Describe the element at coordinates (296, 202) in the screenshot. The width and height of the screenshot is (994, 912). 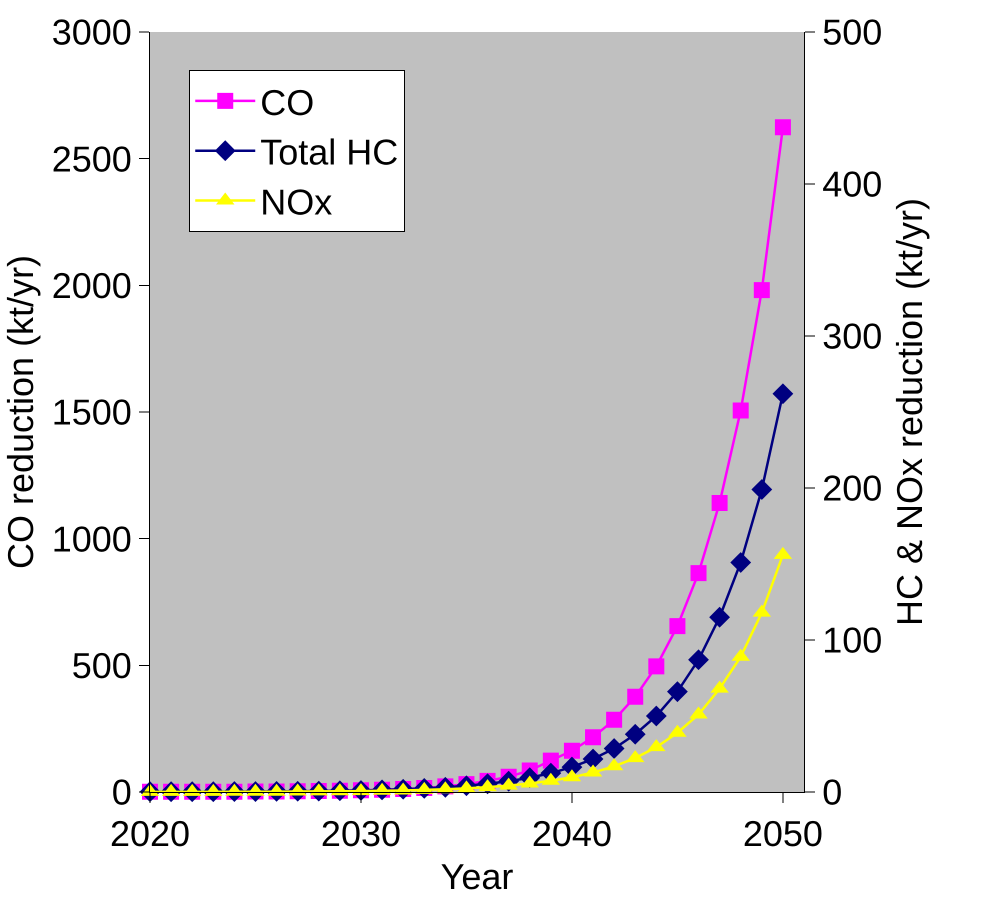
I see `legend-label: NOx` at that location.